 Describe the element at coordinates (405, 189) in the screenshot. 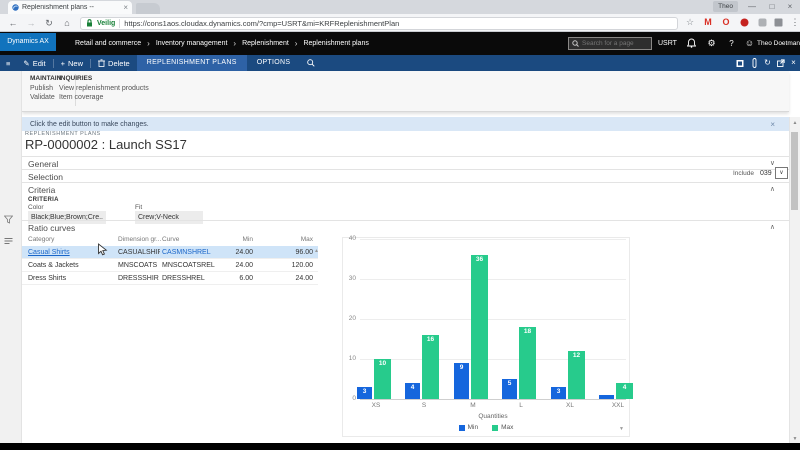

I see `section-criteria: Criteria ∧` at that location.